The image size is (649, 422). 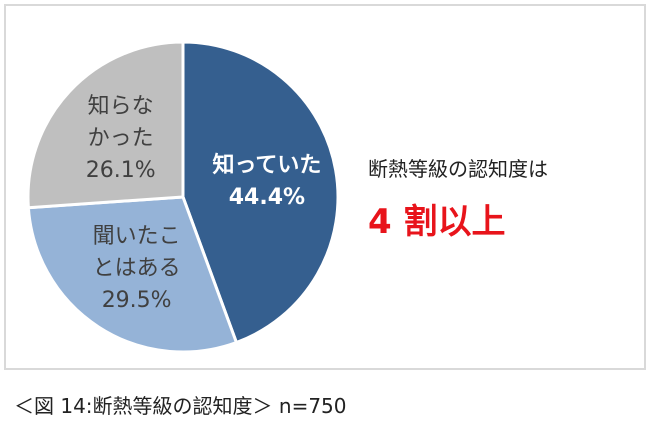 I want to click on caption: ＜図 14:断熱等級の認知度＞ n=750, so click(x=180, y=406).